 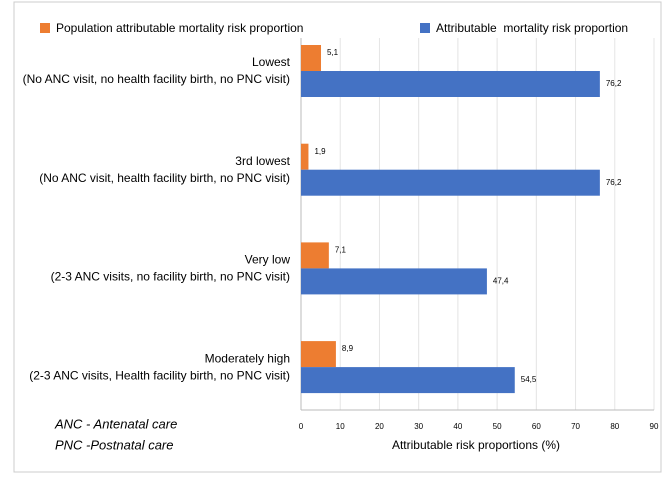 I want to click on y-tick-label: Moderately high, so click(x=247, y=358).